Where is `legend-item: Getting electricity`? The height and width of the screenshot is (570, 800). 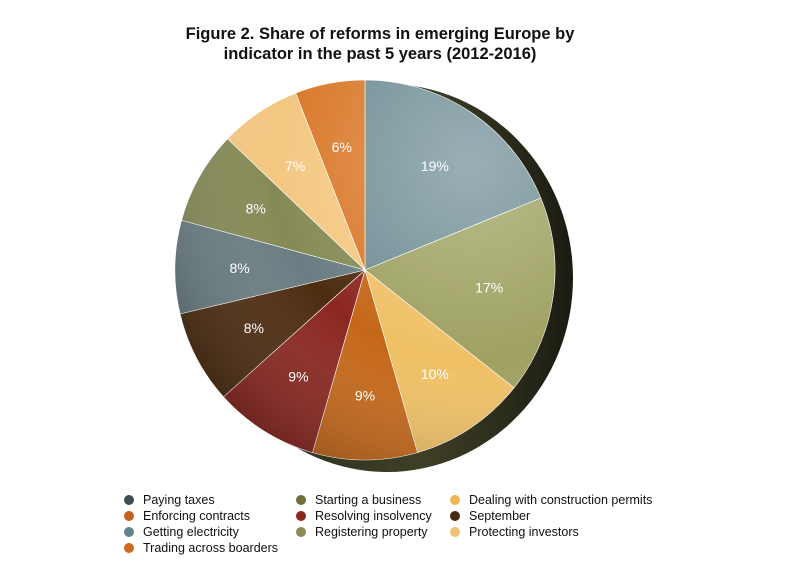 legend-item: Getting electricity is located at coordinates (181, 532).